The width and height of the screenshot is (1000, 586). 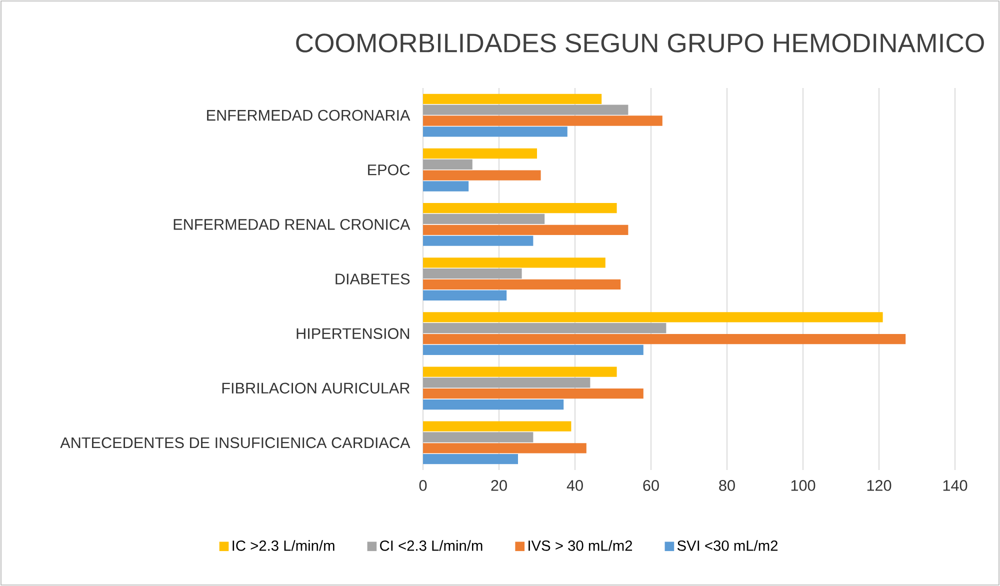 What do you see at coordinates (423, 485) in the screenshot?
I see `x-tick-label: 0` at bounding box center [423, 485].